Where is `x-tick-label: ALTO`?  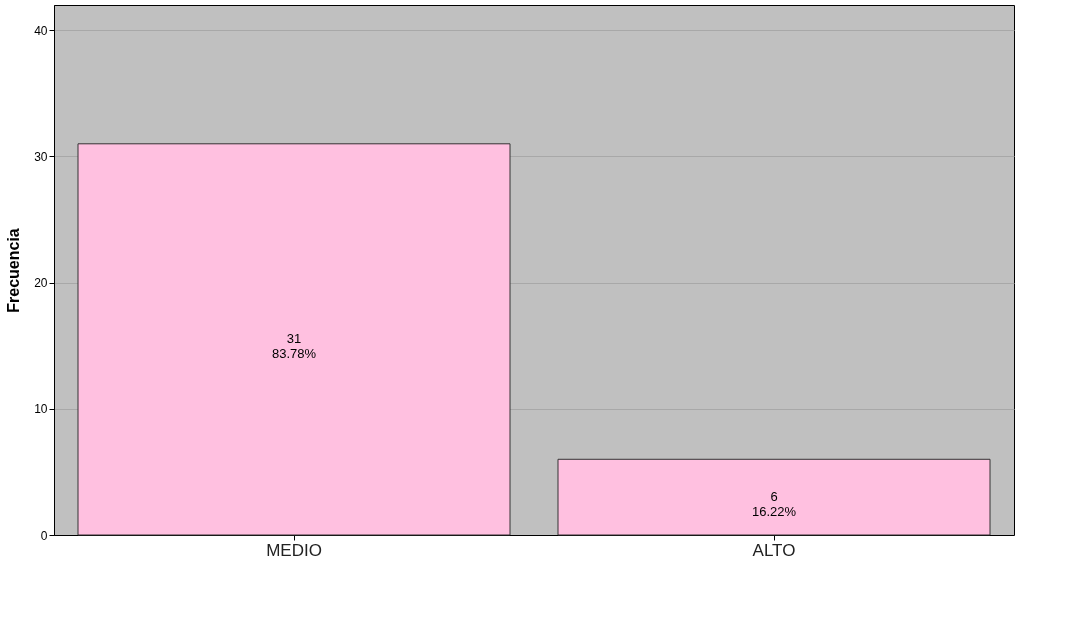 x-tick-label: ALTO is located at coordinates (774, 550).